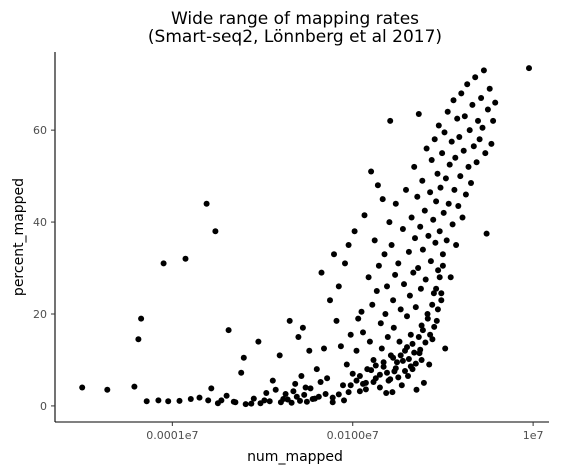  What do you see at coordinates (40, 130) in the screenshot?
I see `y-tick-label: 60` at bounding box center [40, 130].